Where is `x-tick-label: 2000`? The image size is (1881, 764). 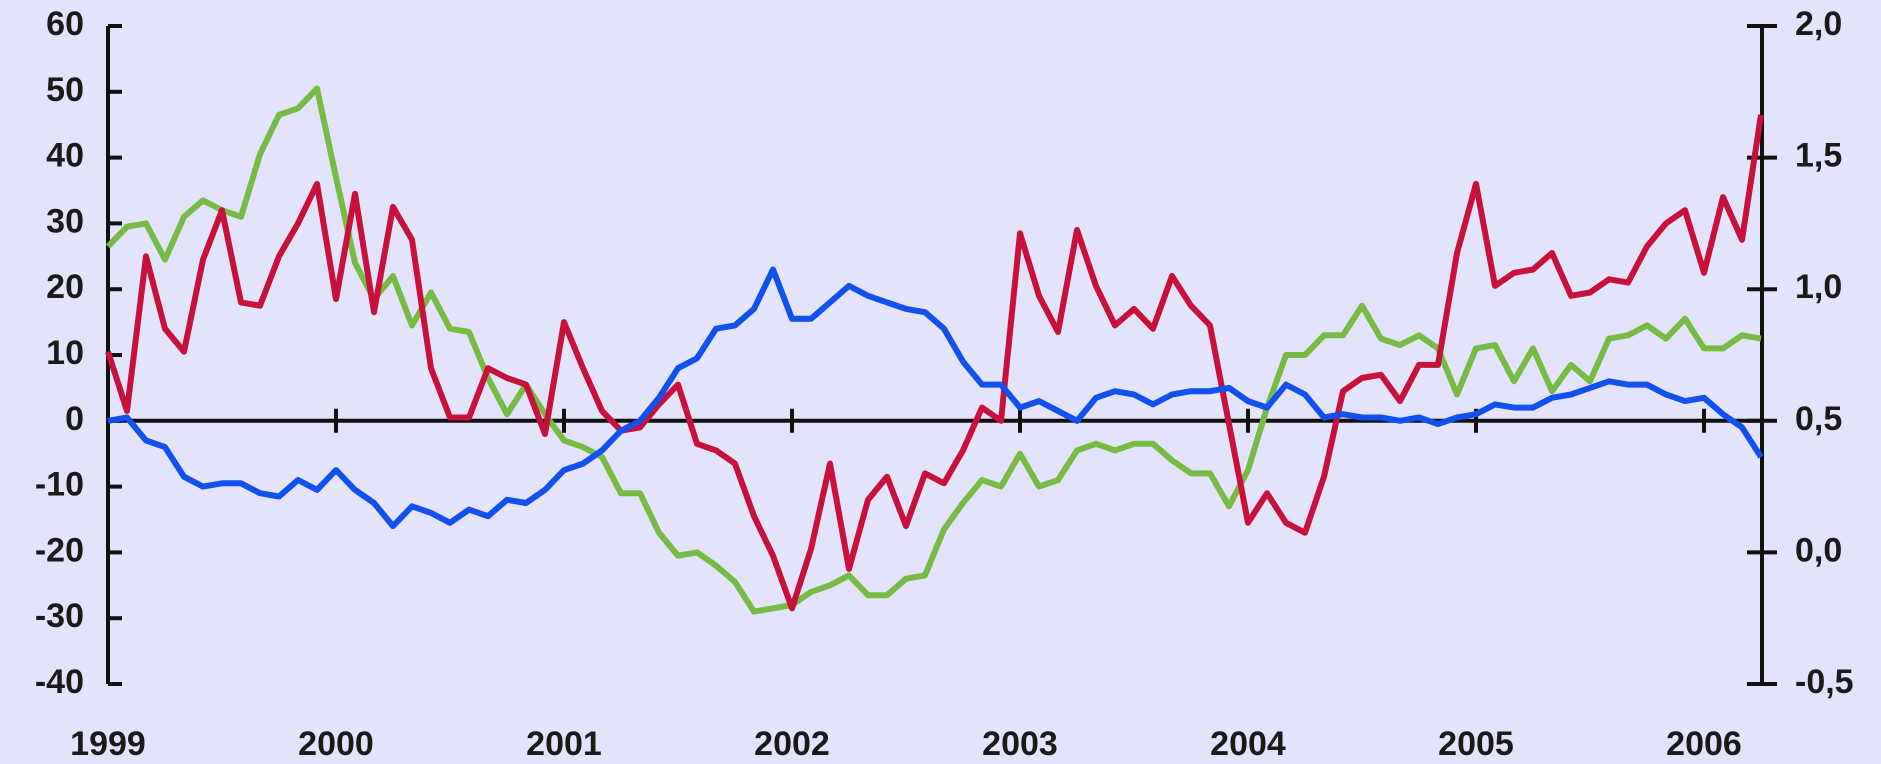
x-tick-label: 2000 is located at coordinates (336, 744).